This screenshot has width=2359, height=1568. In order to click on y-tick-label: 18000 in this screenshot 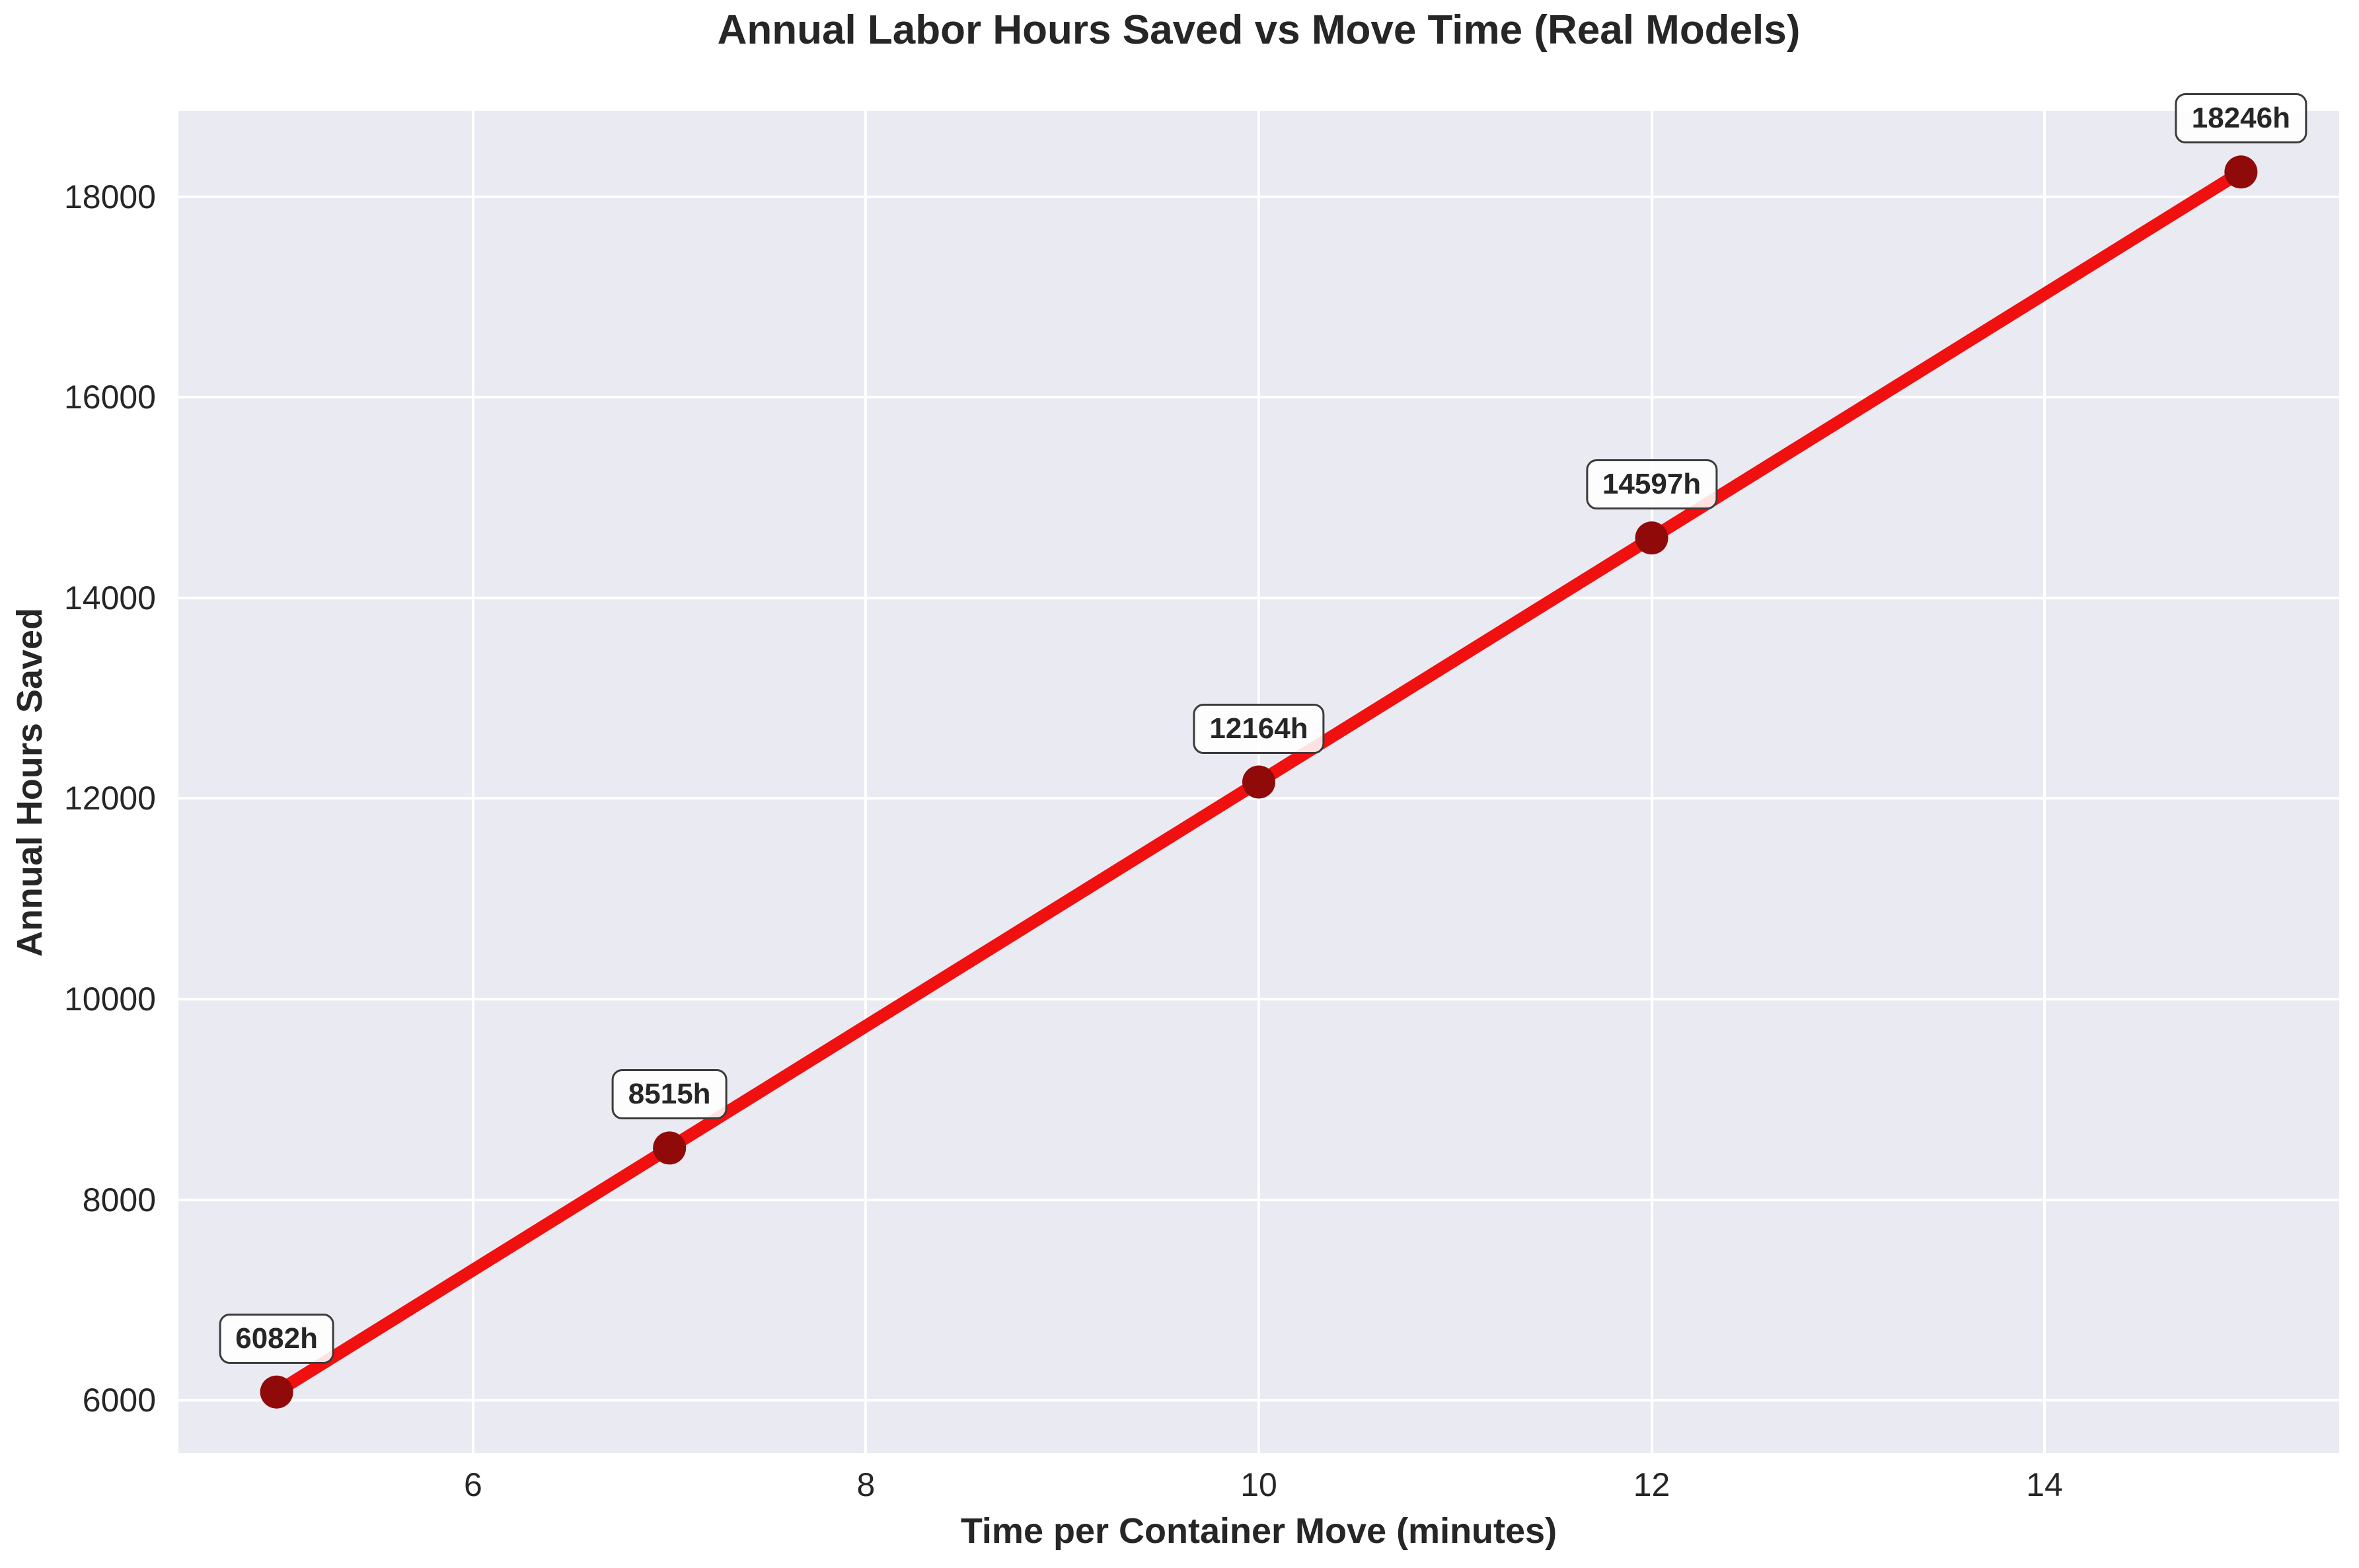, I will do `click(109, 196)`.